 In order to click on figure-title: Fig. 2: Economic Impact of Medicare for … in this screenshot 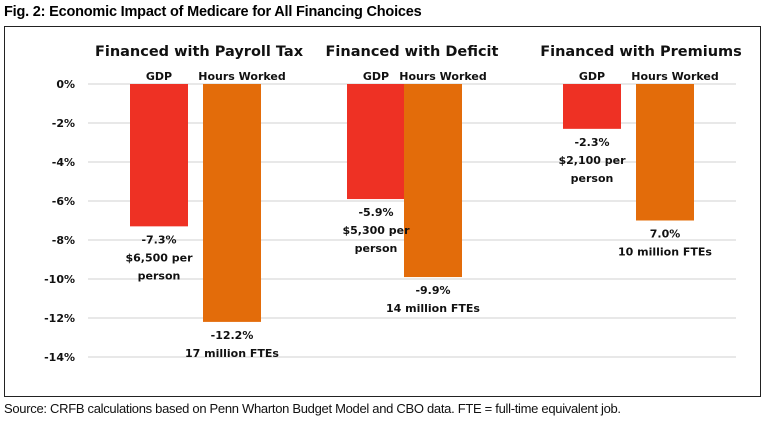, I will do `click(213, 12)`.